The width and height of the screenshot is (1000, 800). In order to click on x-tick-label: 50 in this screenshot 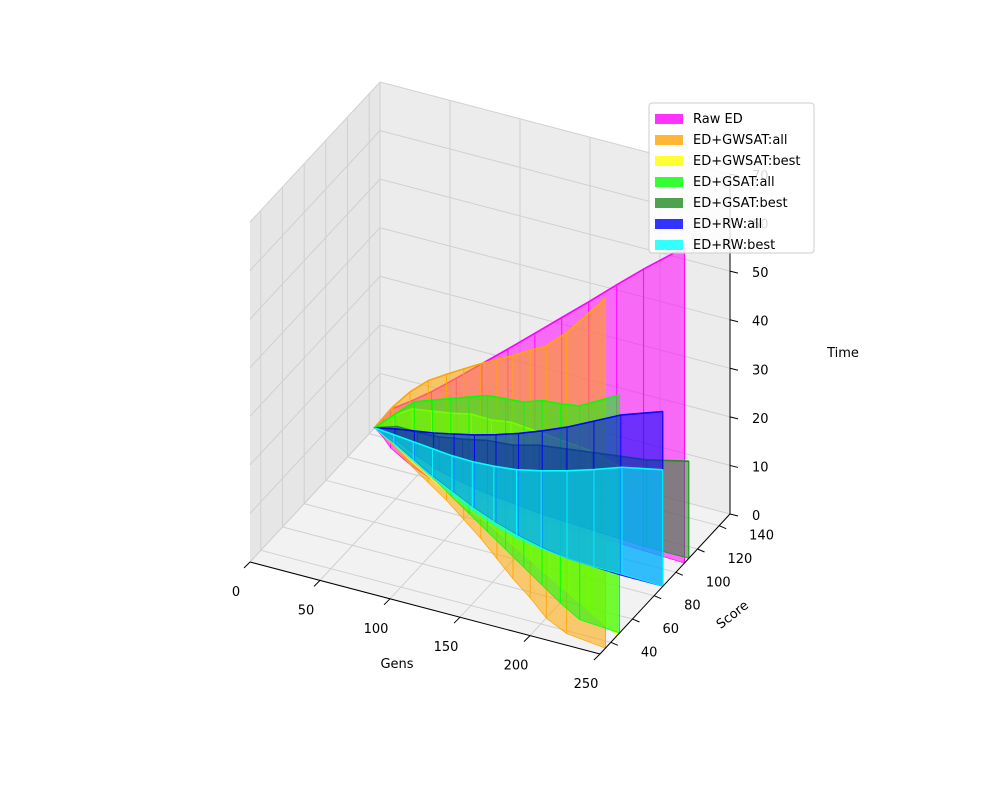, I will do `click(306, 610)`.